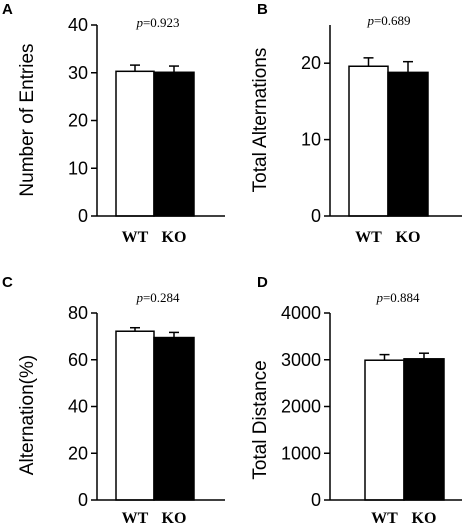 The height and width of the screenshot is (527, 474). What do you see at coordinates (260, 419) in the screenshot?
I see `y-axis-label: Total Distance` at bounding box center [260, 419].